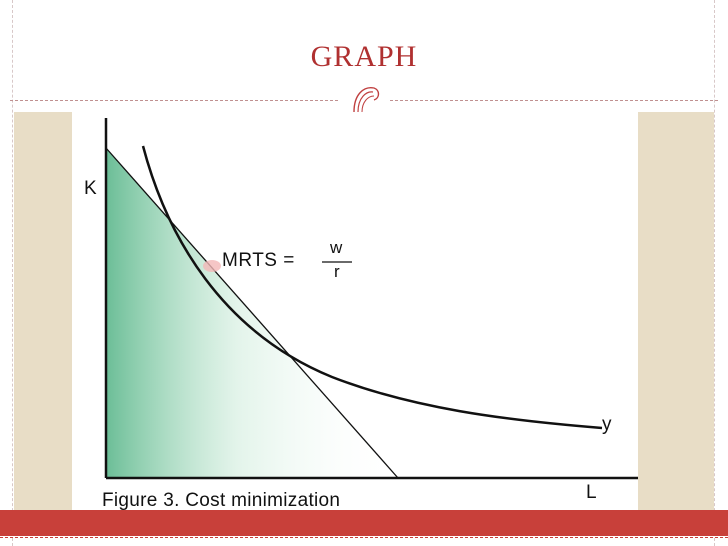  I want to click on bottom-dashed-line, so click(364, 538).